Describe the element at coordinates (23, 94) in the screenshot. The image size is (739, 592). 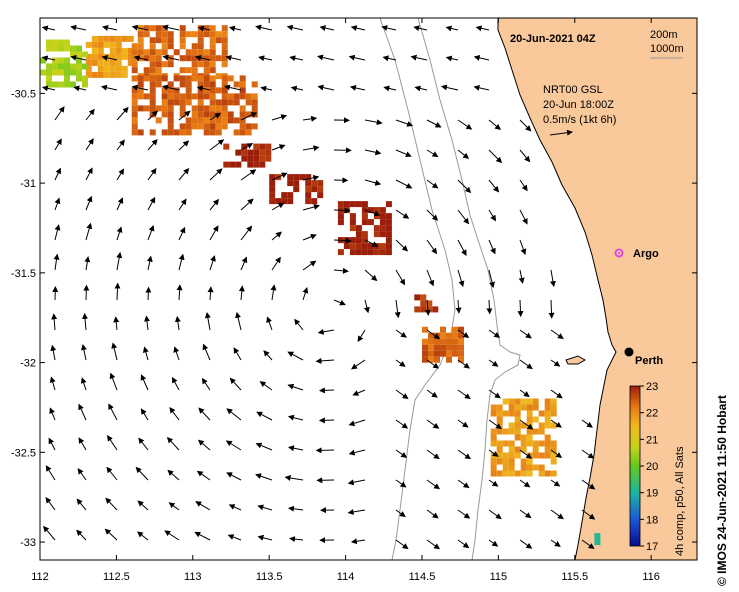
I see `y-tick-label: -30.5` at that location.